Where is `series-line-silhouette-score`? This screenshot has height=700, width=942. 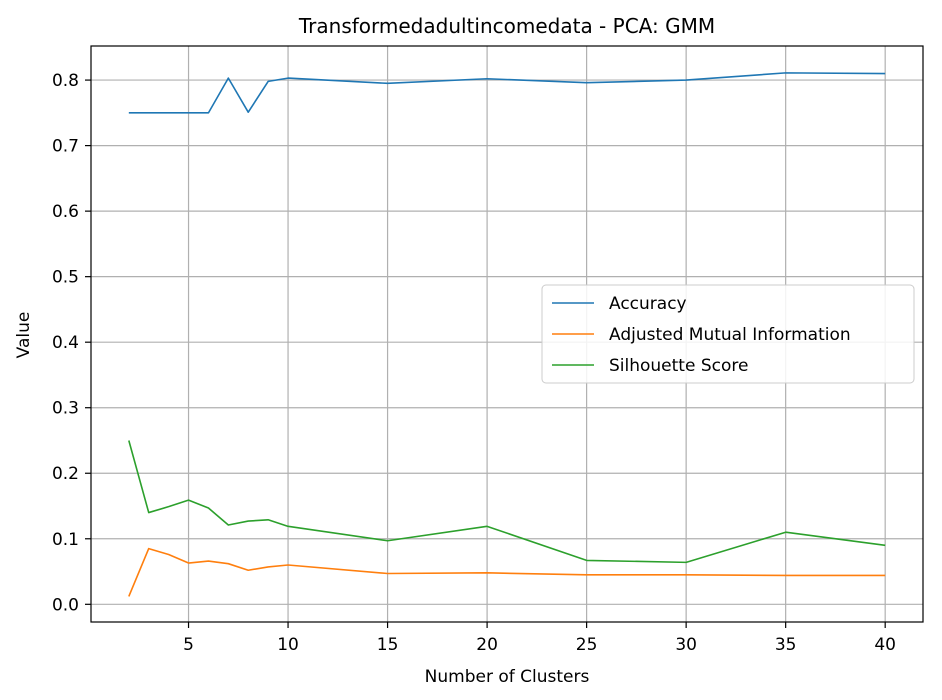 series-line-silhouette-score is located at coordinates (507, 502).